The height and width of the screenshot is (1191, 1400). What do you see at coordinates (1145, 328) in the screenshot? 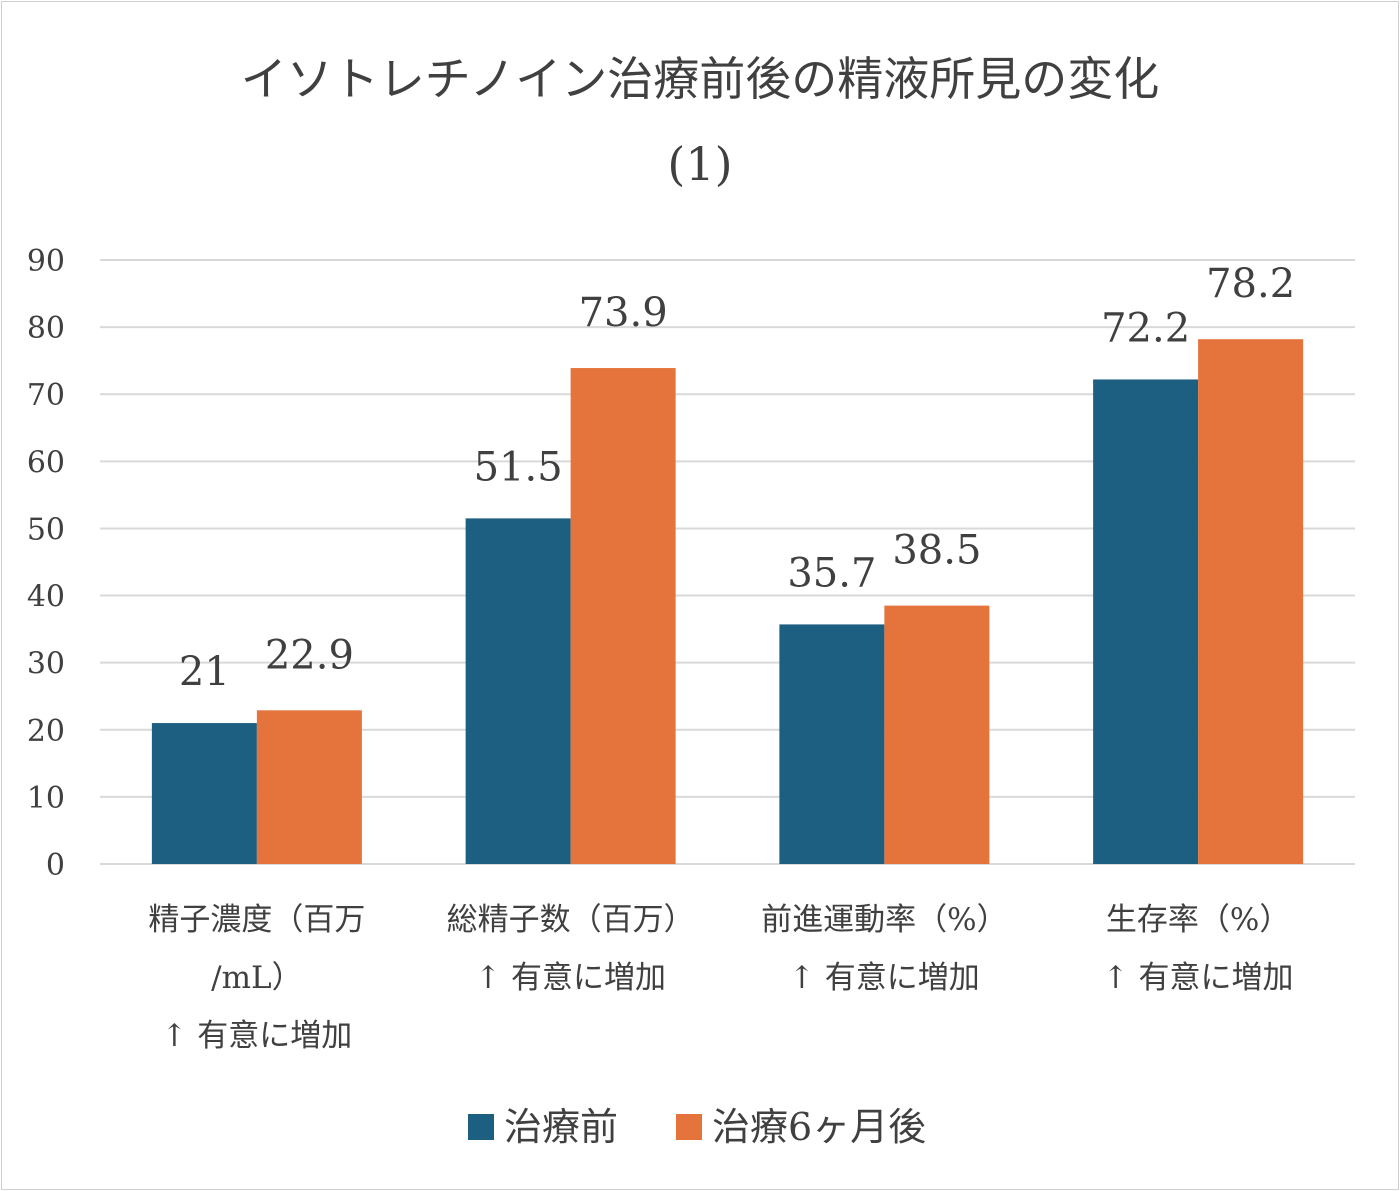
I see `data-label: 72.2` at bounding box center [1145, 328].